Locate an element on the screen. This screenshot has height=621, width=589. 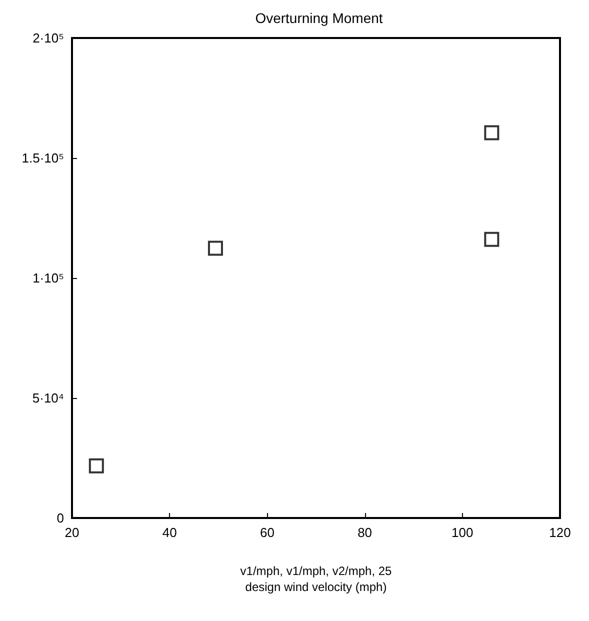
x-tick-label: 60 is located at coordinates (267, 532).